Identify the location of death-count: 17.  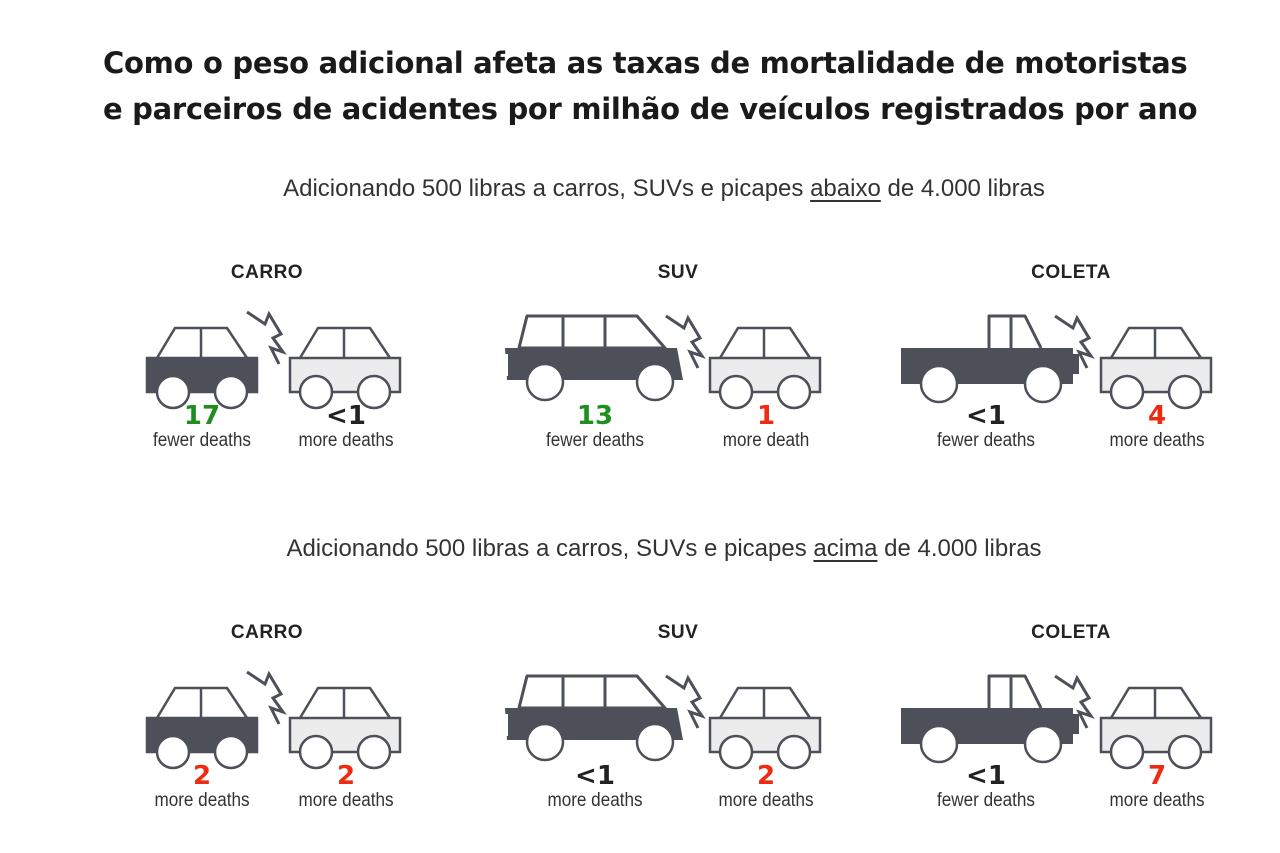
(202, 416).